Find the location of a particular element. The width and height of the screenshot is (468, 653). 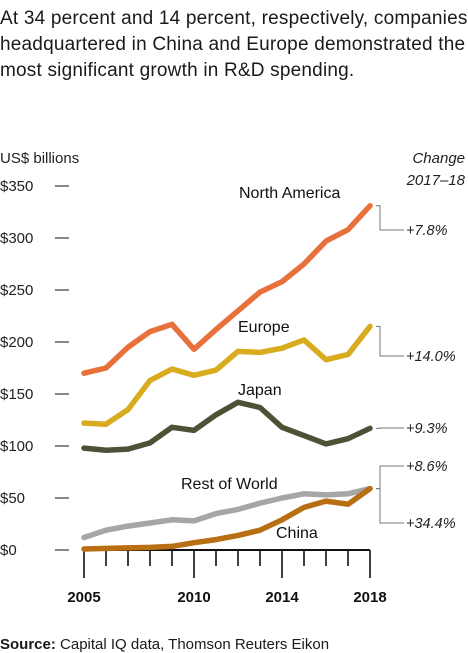

change-value: +8.6% is located at coordinates (427, 467).